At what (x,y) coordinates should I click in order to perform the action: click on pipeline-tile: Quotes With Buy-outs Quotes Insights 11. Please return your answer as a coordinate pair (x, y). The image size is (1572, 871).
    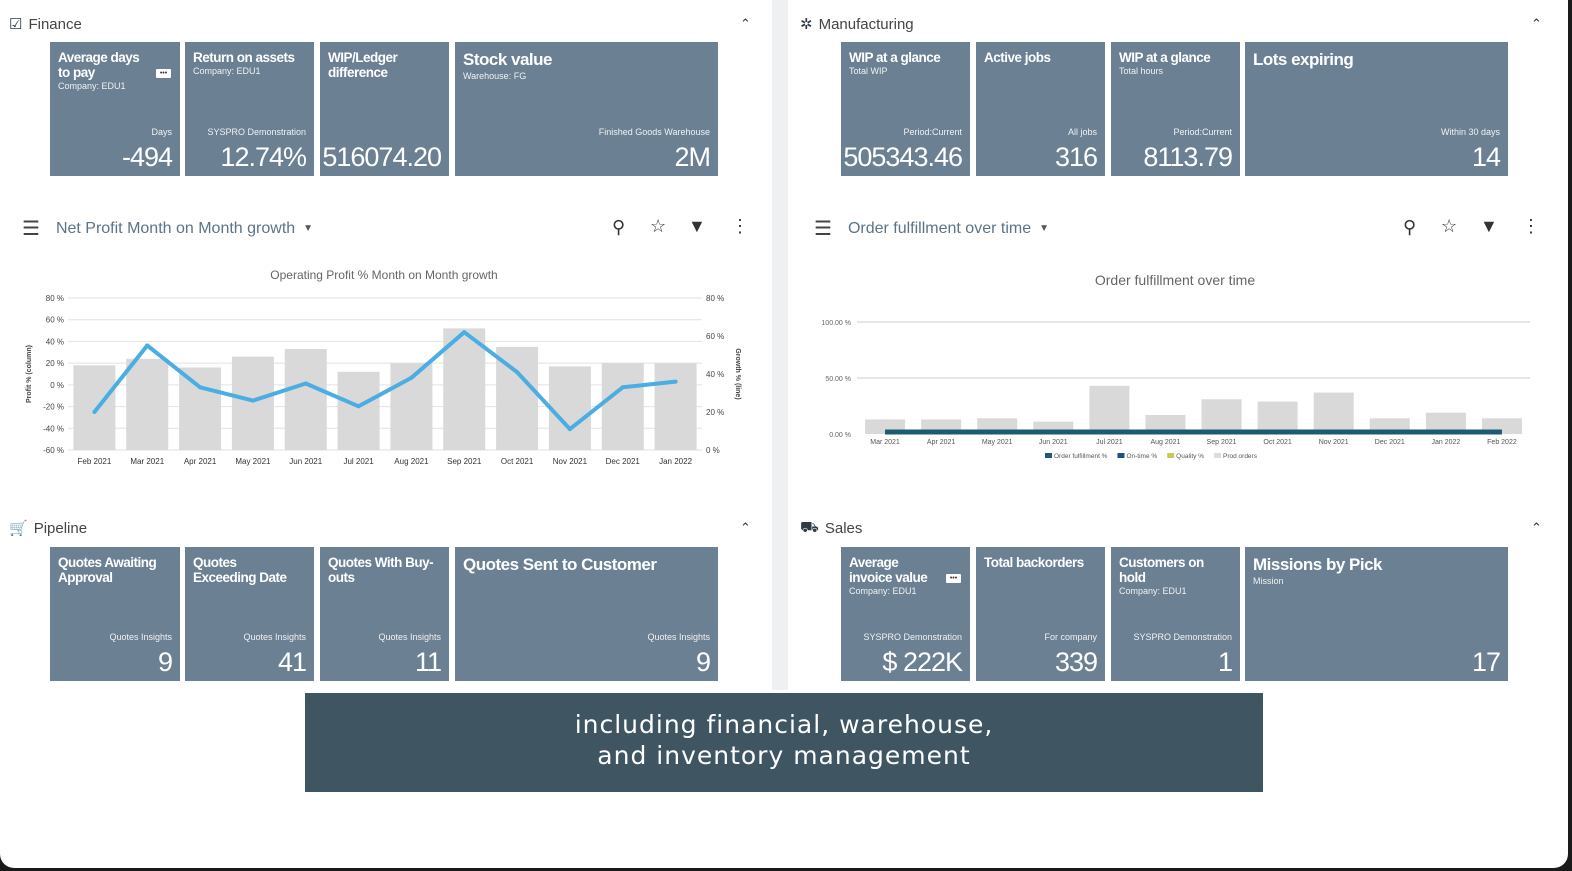
    Looking at the image, I should click on (384, 614).